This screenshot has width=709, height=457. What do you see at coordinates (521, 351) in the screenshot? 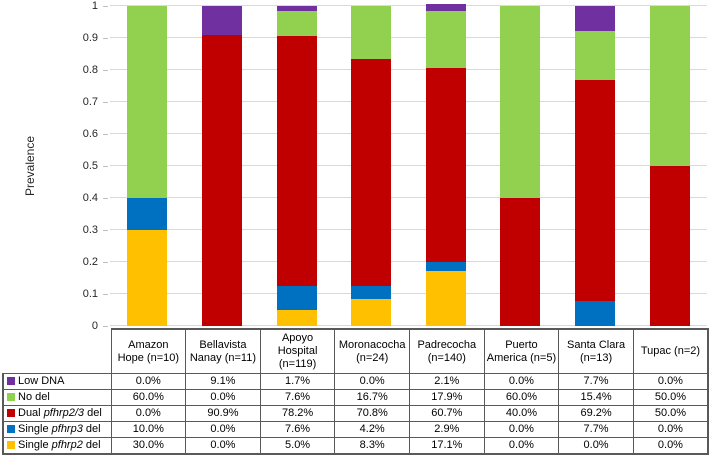
I see `category-header-cell: Puerto America (n=5)` at bounding box center [521, 351].